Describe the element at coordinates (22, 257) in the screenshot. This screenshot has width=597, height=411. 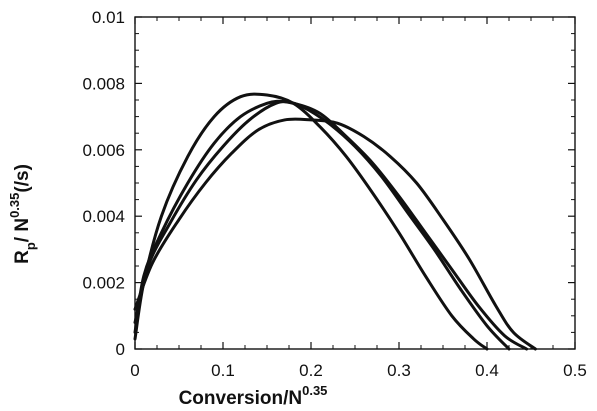
I see `y-axis-label-main: R` at that location.